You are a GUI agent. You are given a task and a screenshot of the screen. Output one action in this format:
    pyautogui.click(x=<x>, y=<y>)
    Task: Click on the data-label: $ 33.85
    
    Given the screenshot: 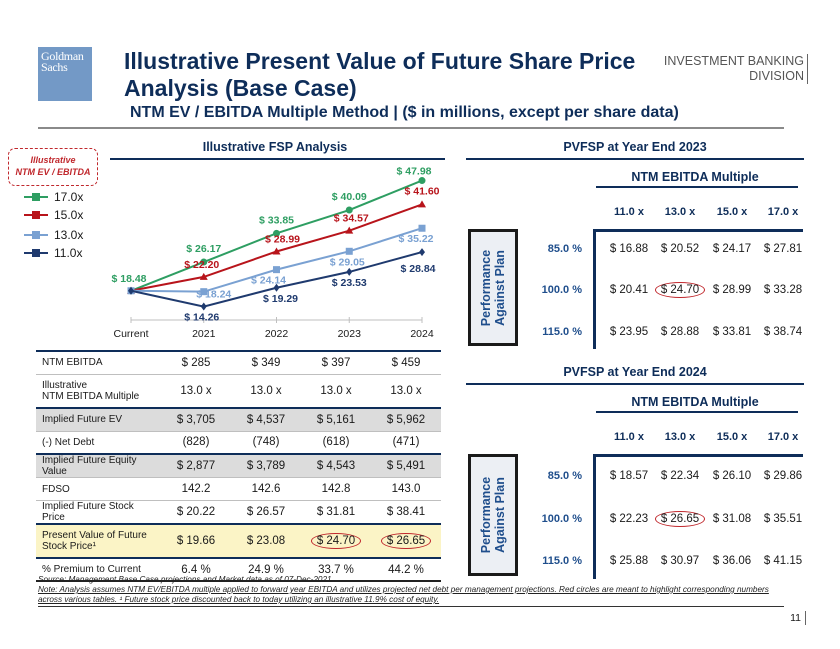 What is the action you would take?
    pyautogui.click(x=276, y=220)
    